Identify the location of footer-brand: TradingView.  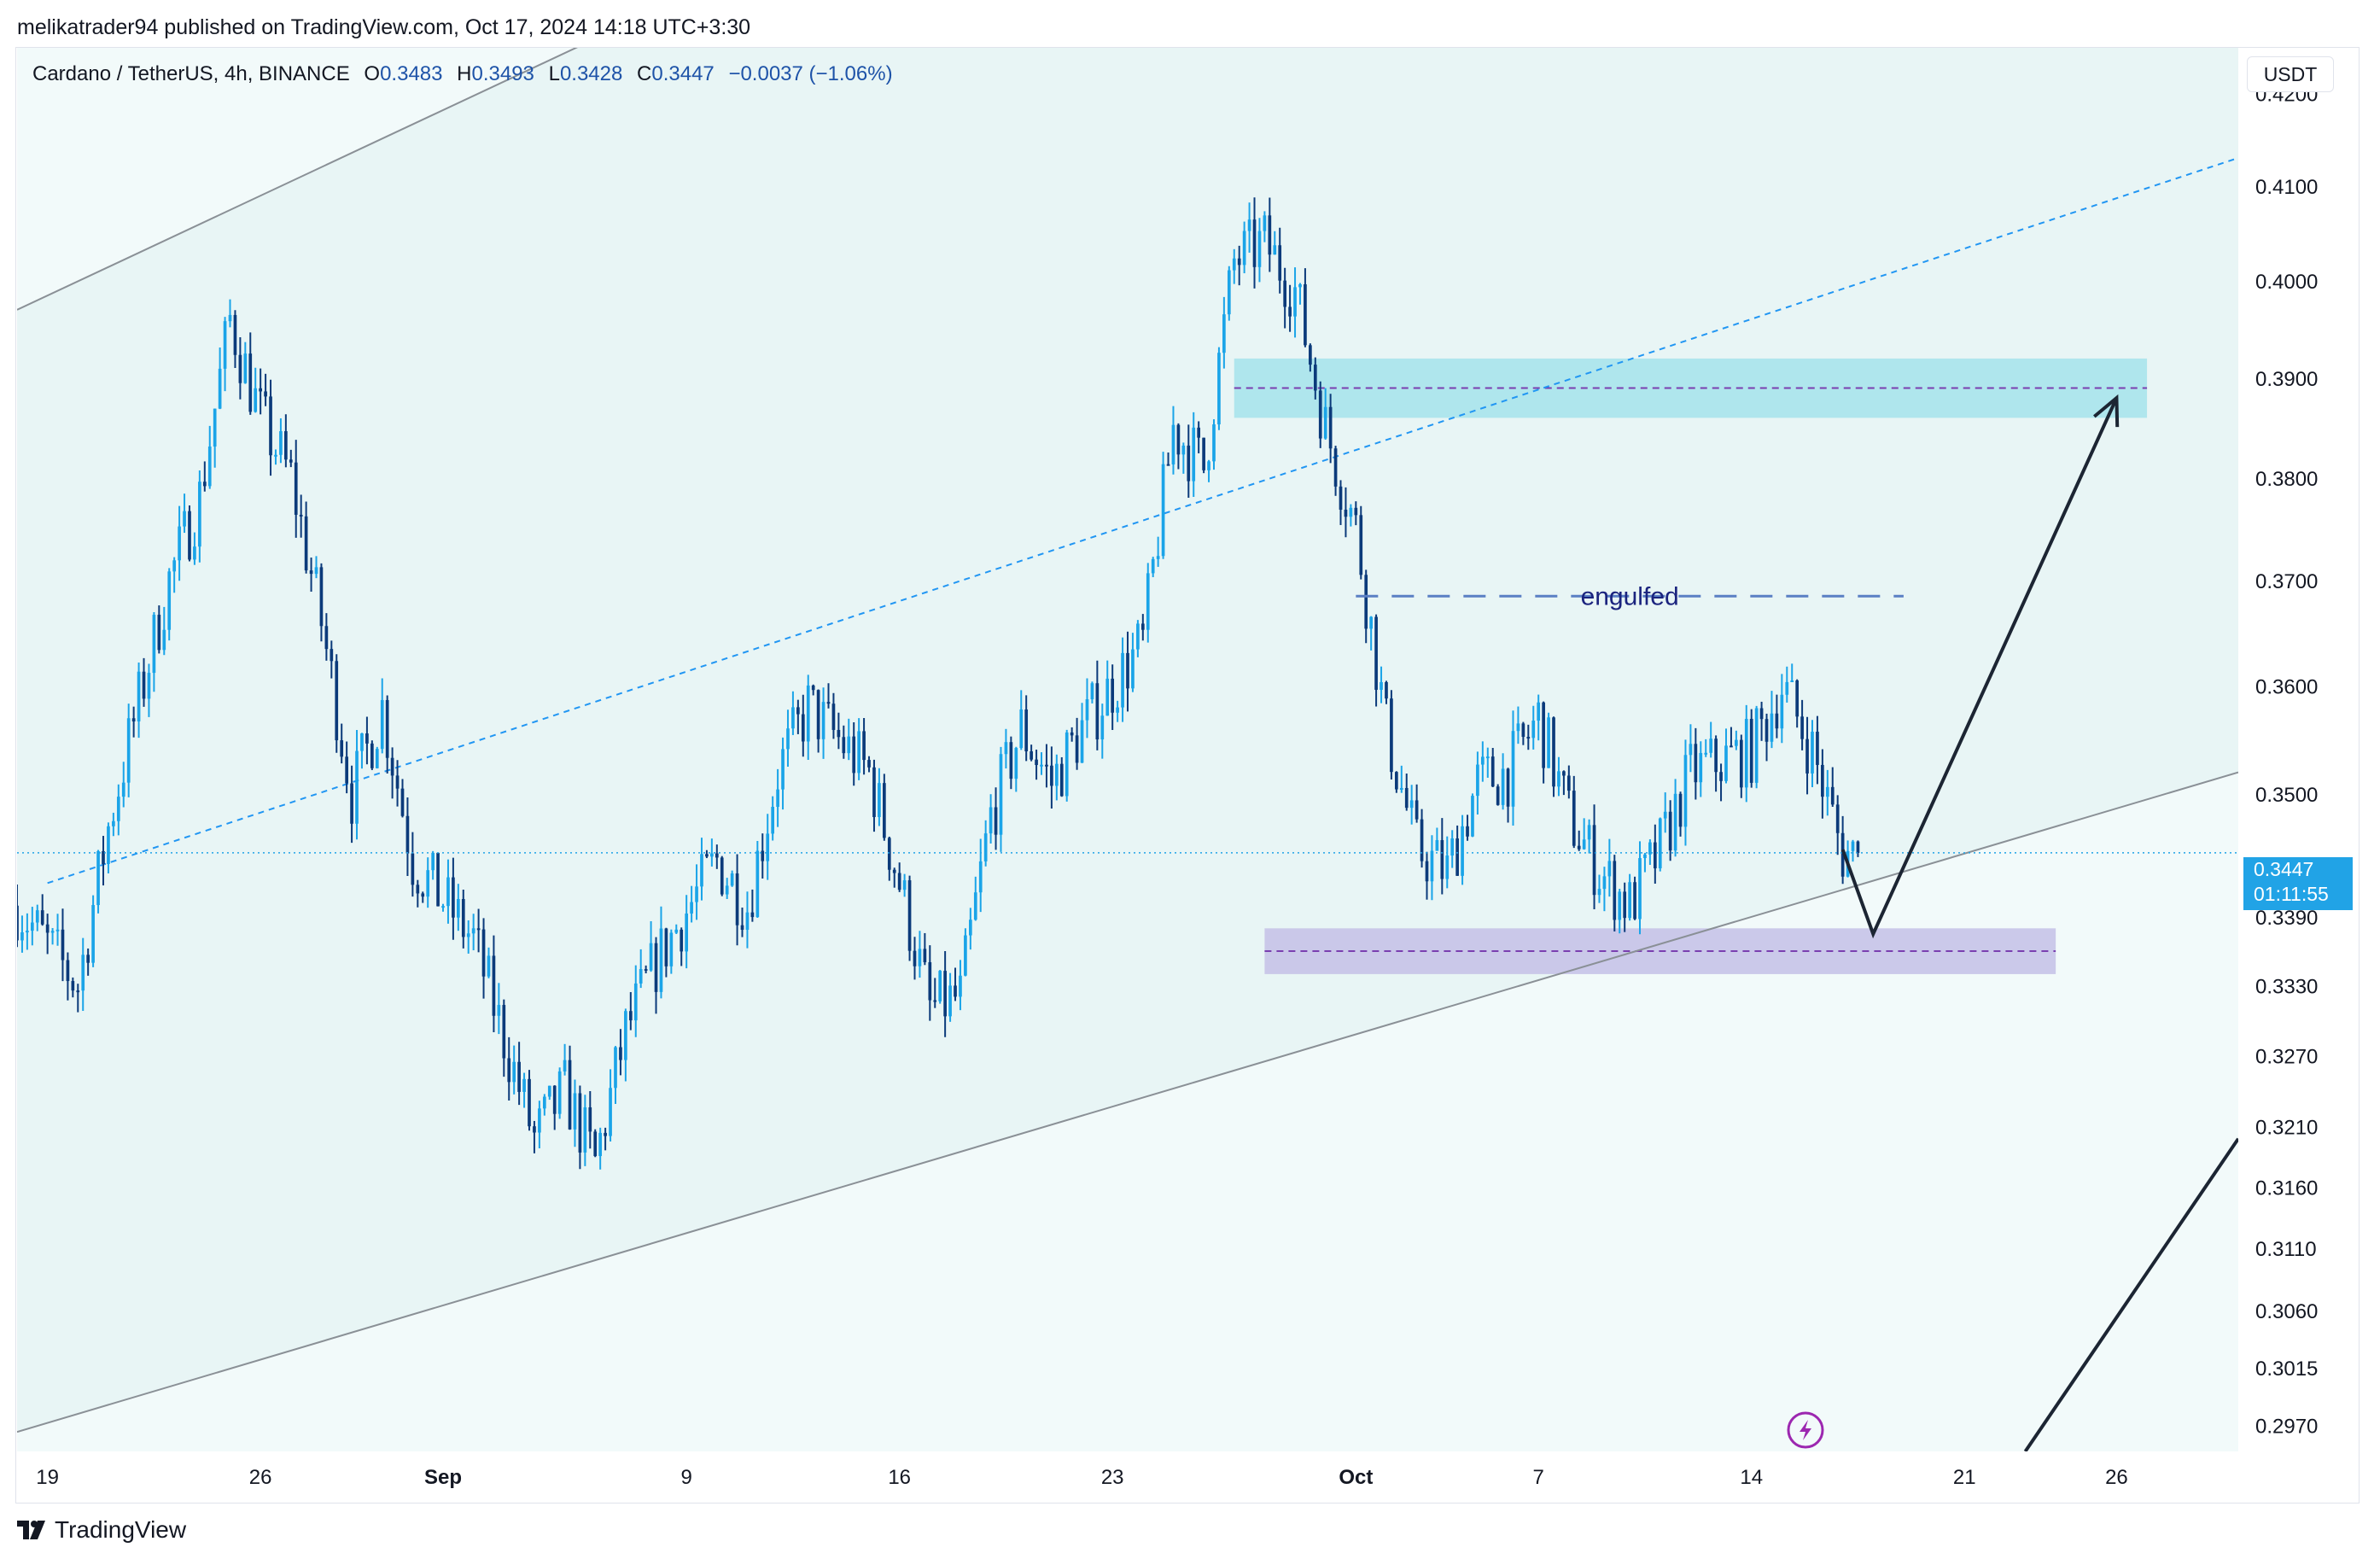
(101, 1530).